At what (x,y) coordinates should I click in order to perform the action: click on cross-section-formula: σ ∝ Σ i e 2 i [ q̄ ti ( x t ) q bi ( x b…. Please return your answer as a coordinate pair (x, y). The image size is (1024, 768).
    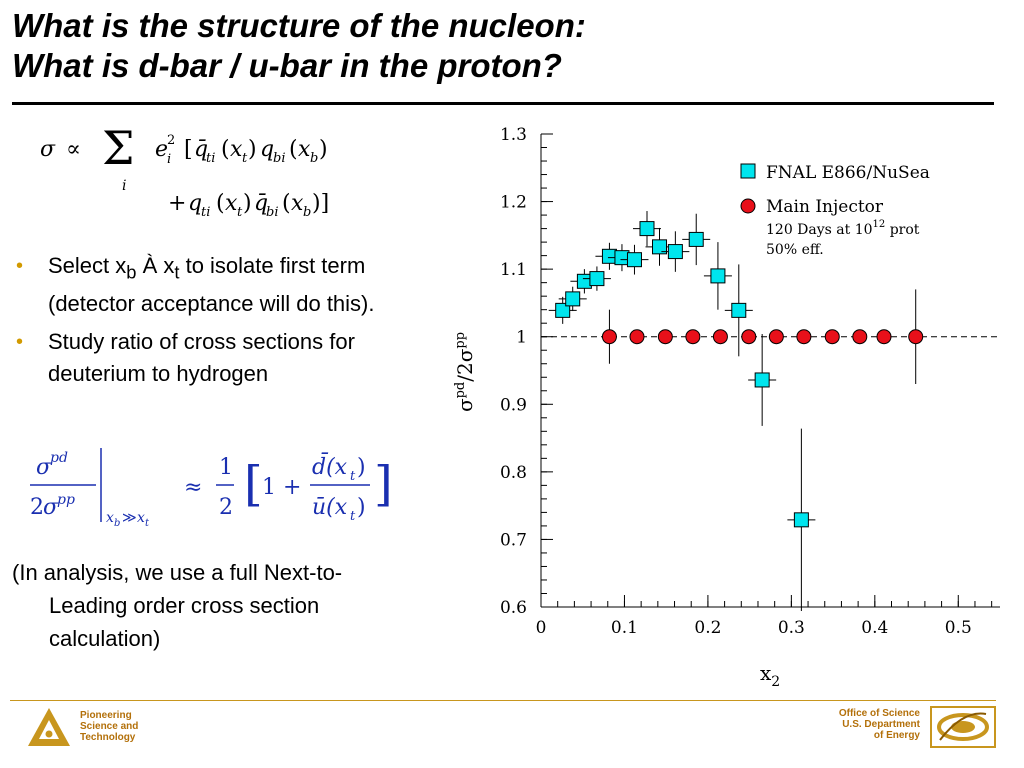
    Looking at the image, I should click on (184, 170).